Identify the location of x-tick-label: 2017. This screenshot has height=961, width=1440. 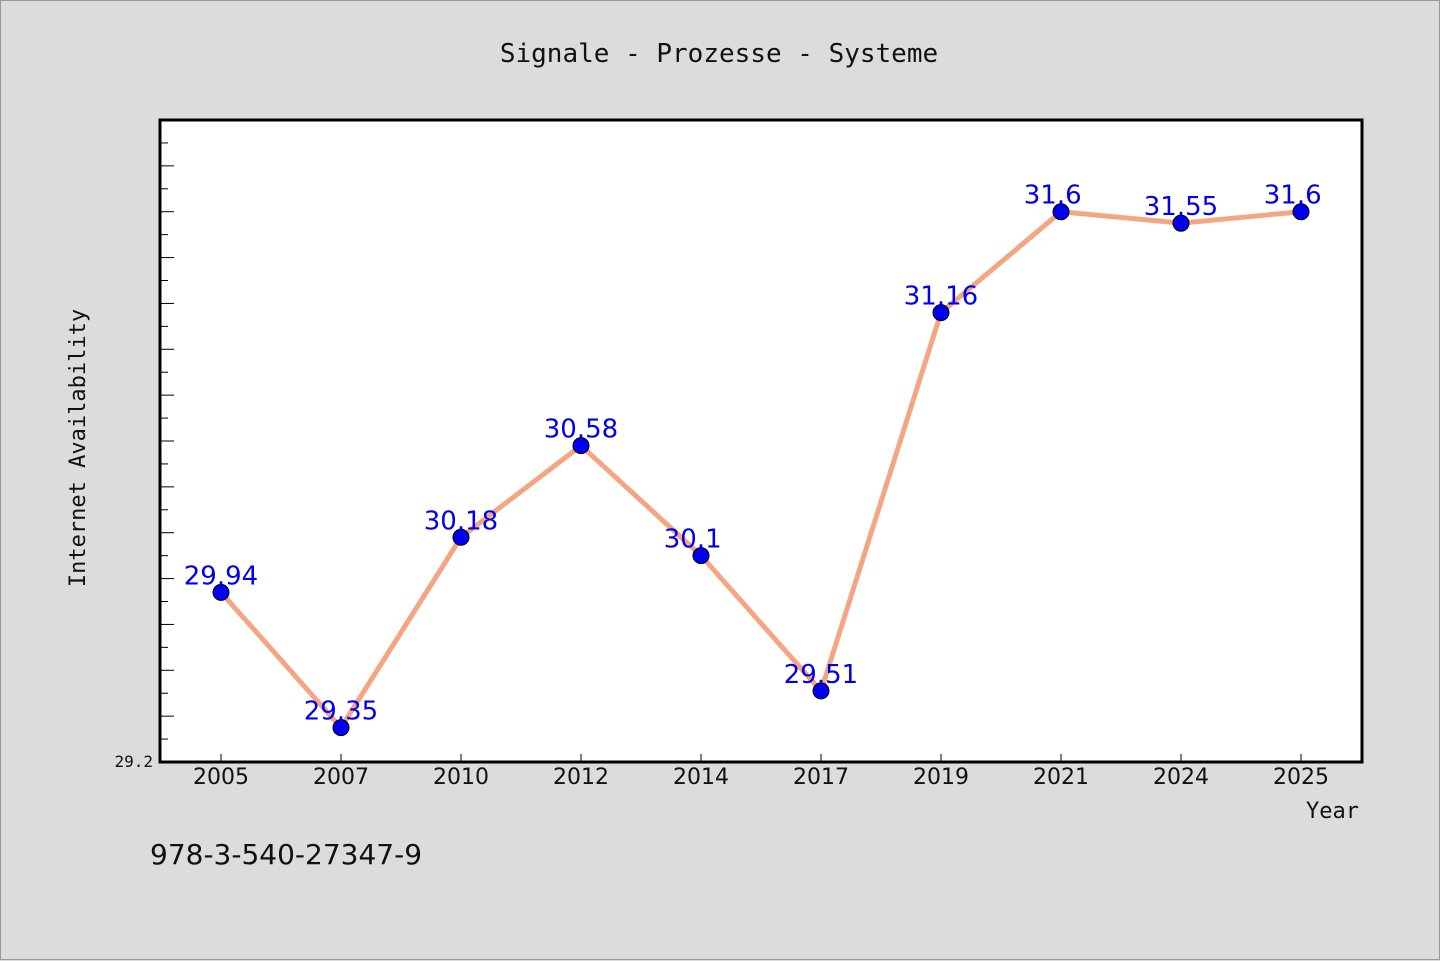
(821, 777).